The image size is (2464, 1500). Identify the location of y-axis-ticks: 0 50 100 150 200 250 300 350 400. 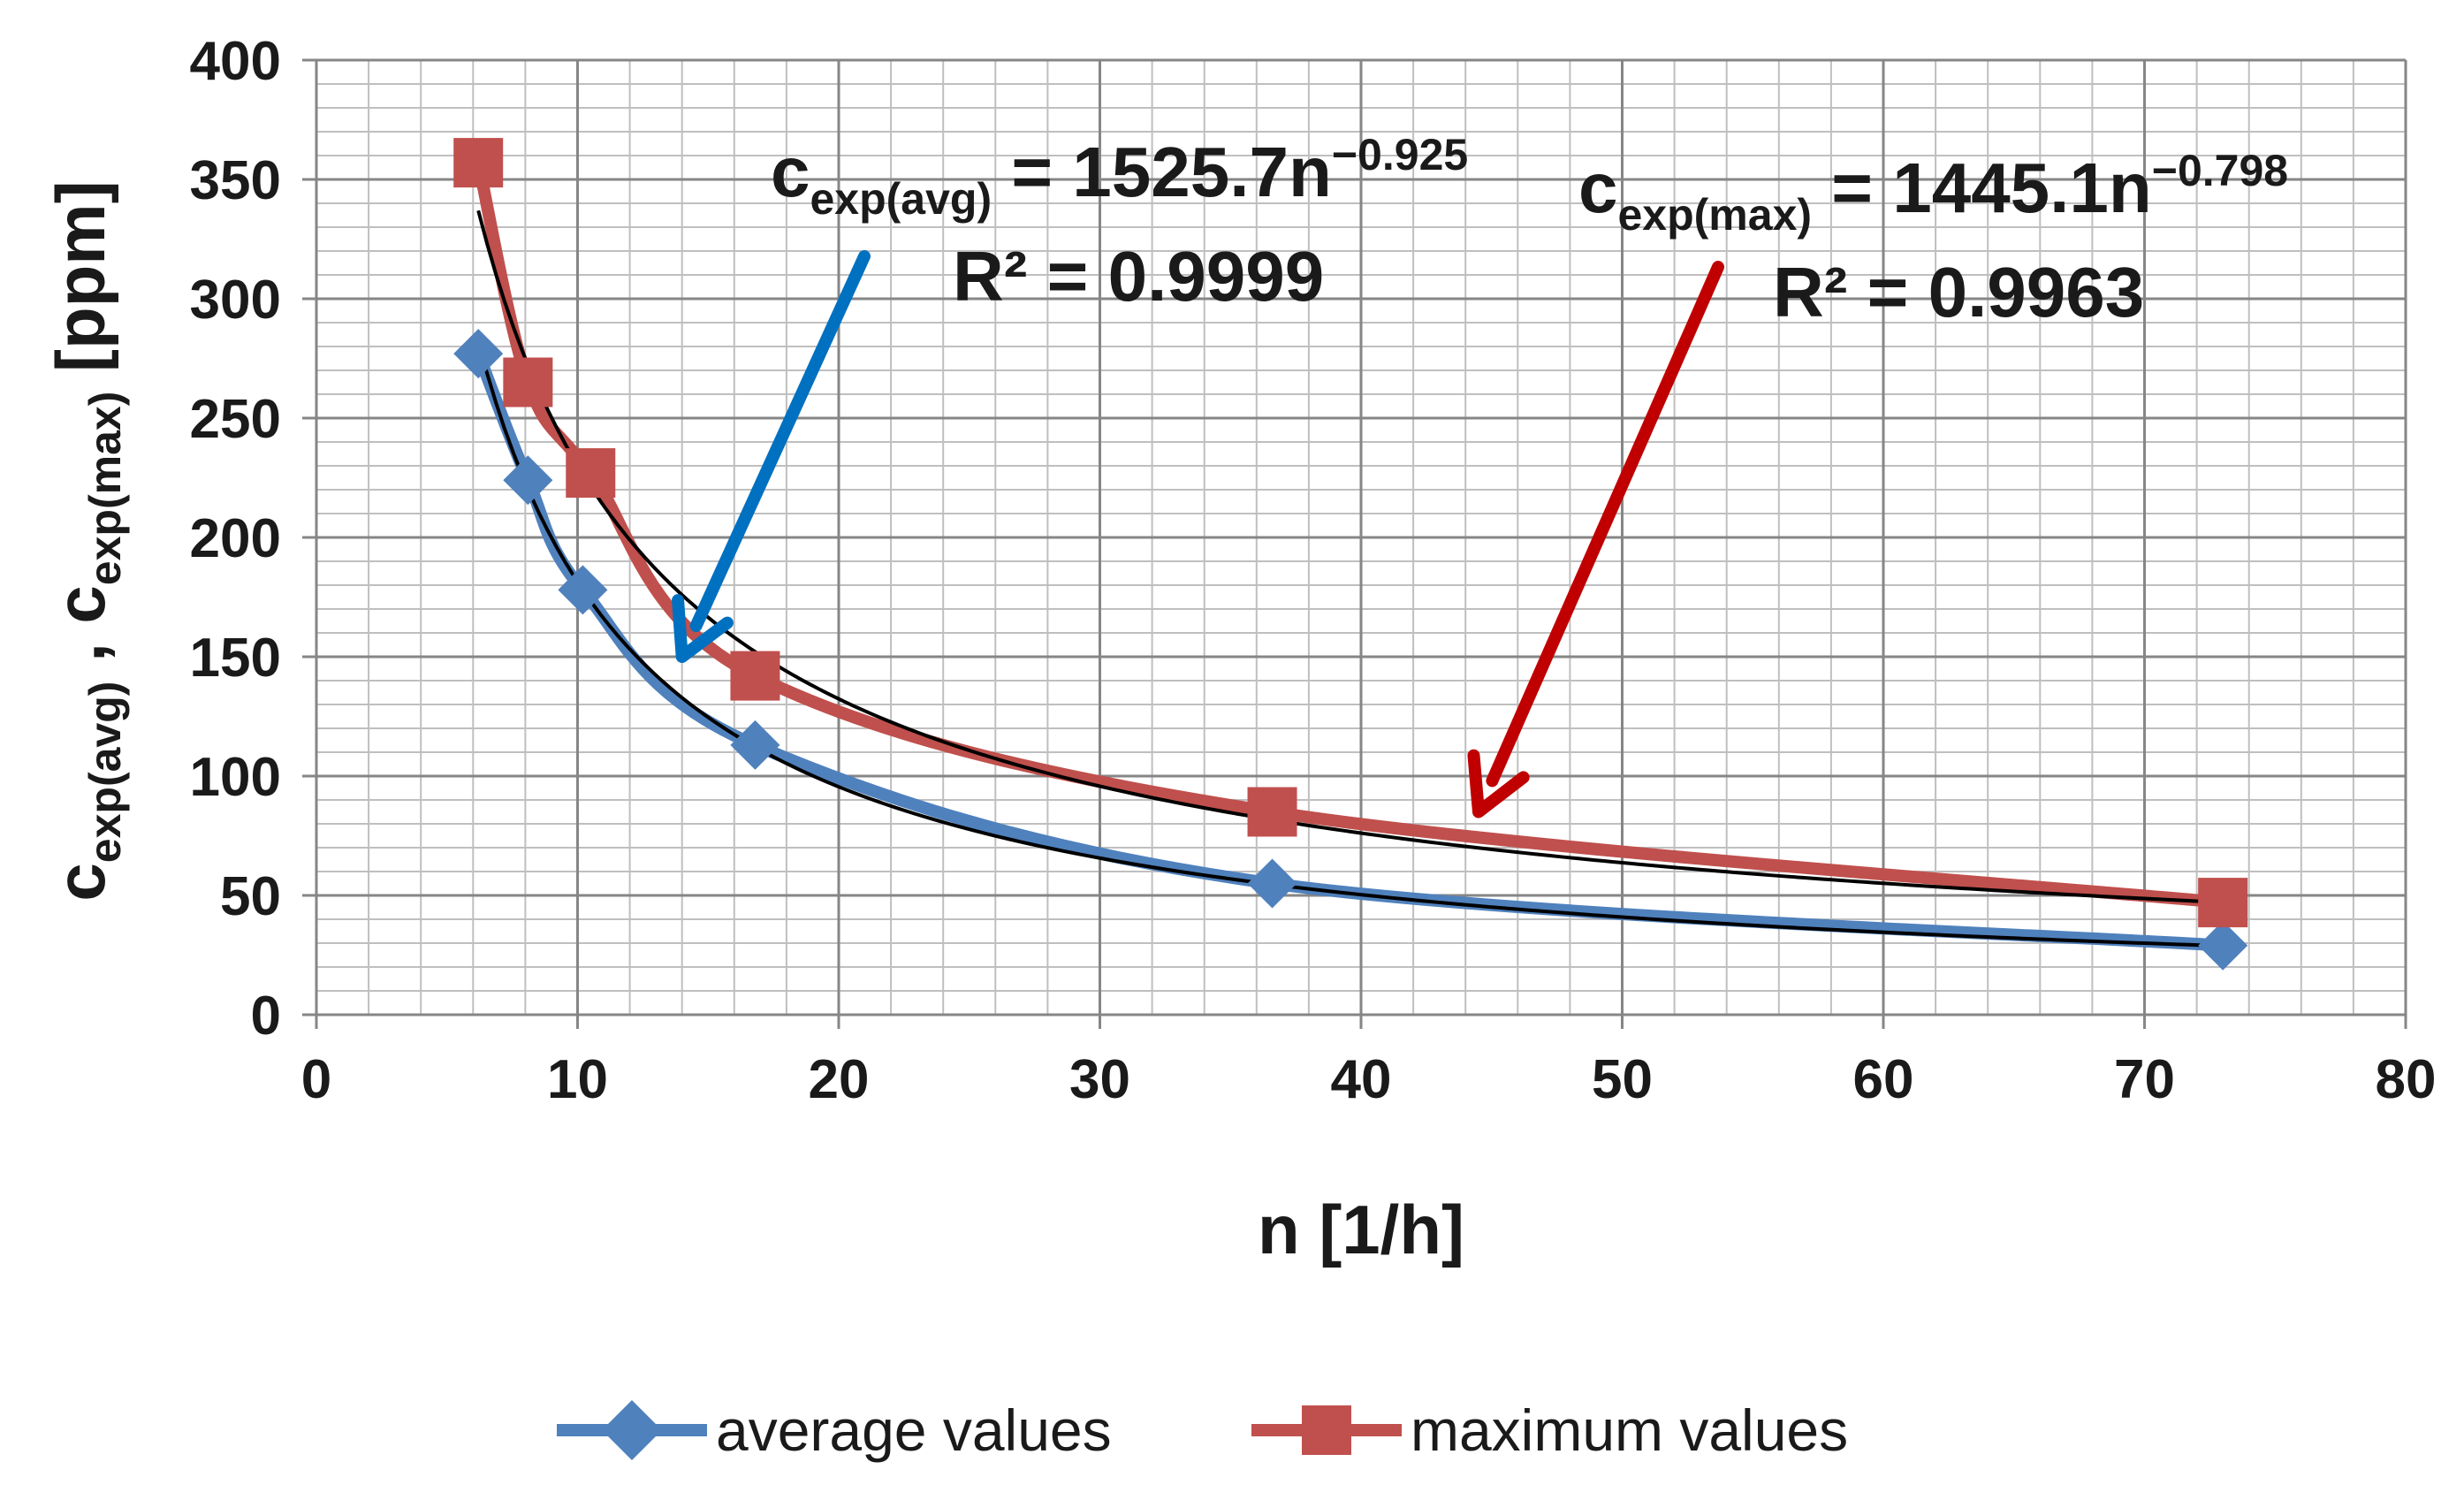
(235, 539).